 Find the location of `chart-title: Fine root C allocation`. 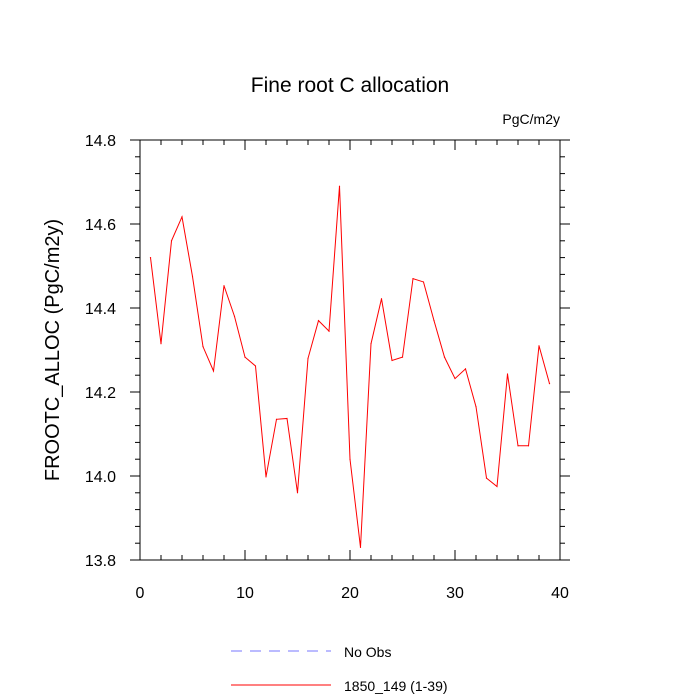

chart-title: Fine root C allocation is located at coordinates (350, 85).